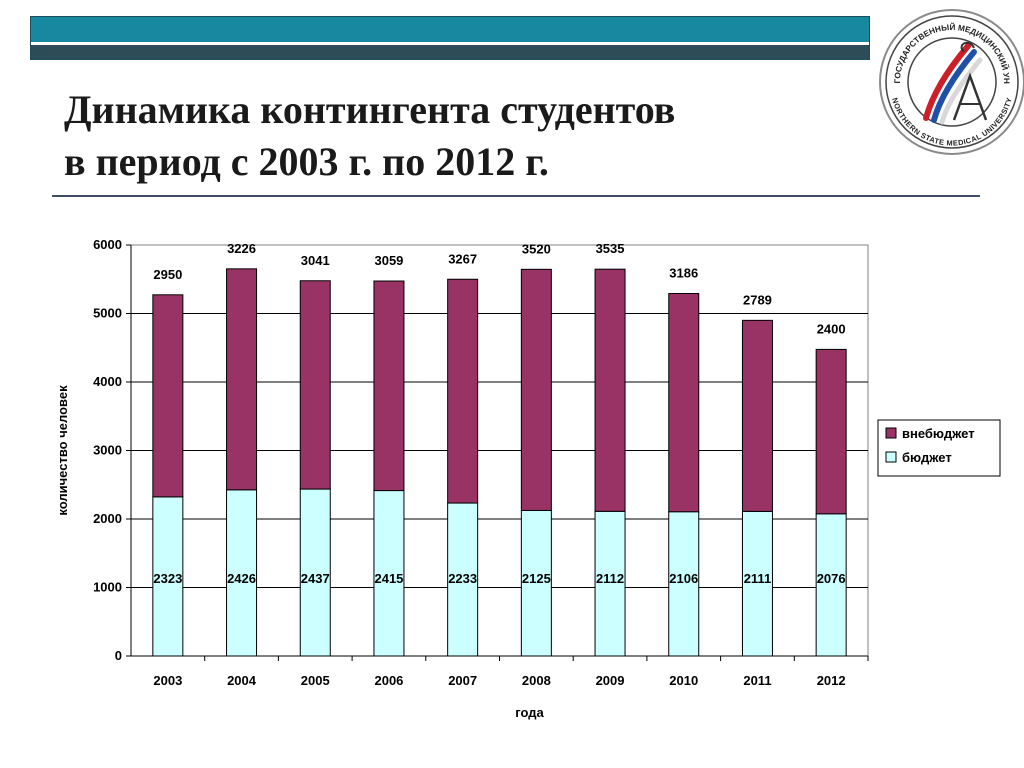 The image size is (1024, 768). I want to click on header-band-teal, so click(450, 29).